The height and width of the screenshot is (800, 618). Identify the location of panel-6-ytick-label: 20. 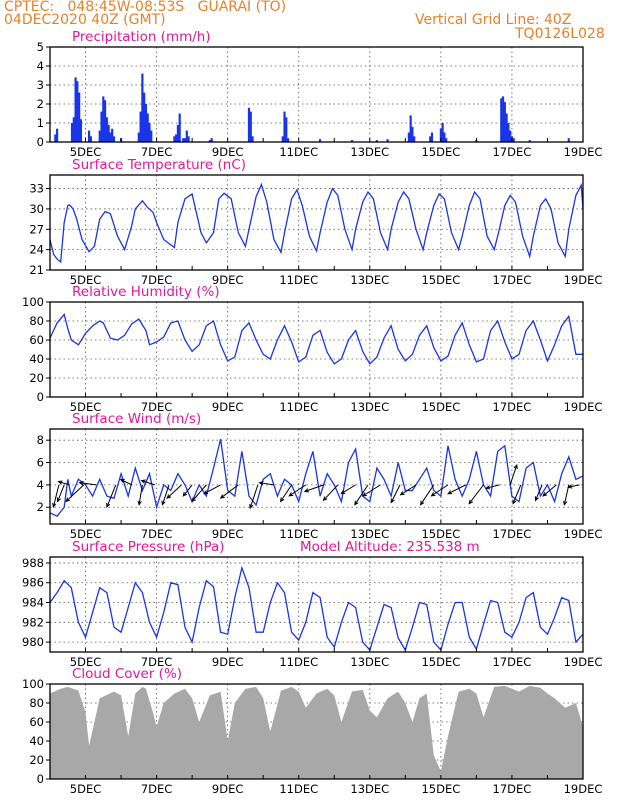
(36, 760).